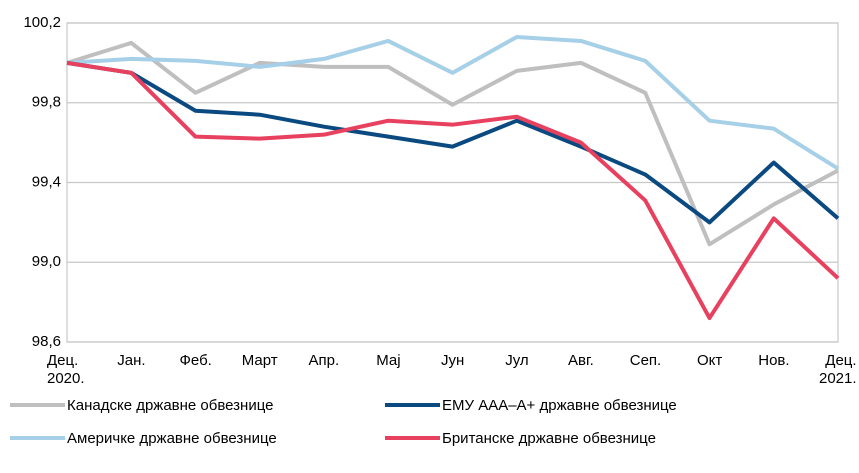  Describe the element at coordinates (259, 360) in the screenshot. I see `x-tick-label: Март` at that location.